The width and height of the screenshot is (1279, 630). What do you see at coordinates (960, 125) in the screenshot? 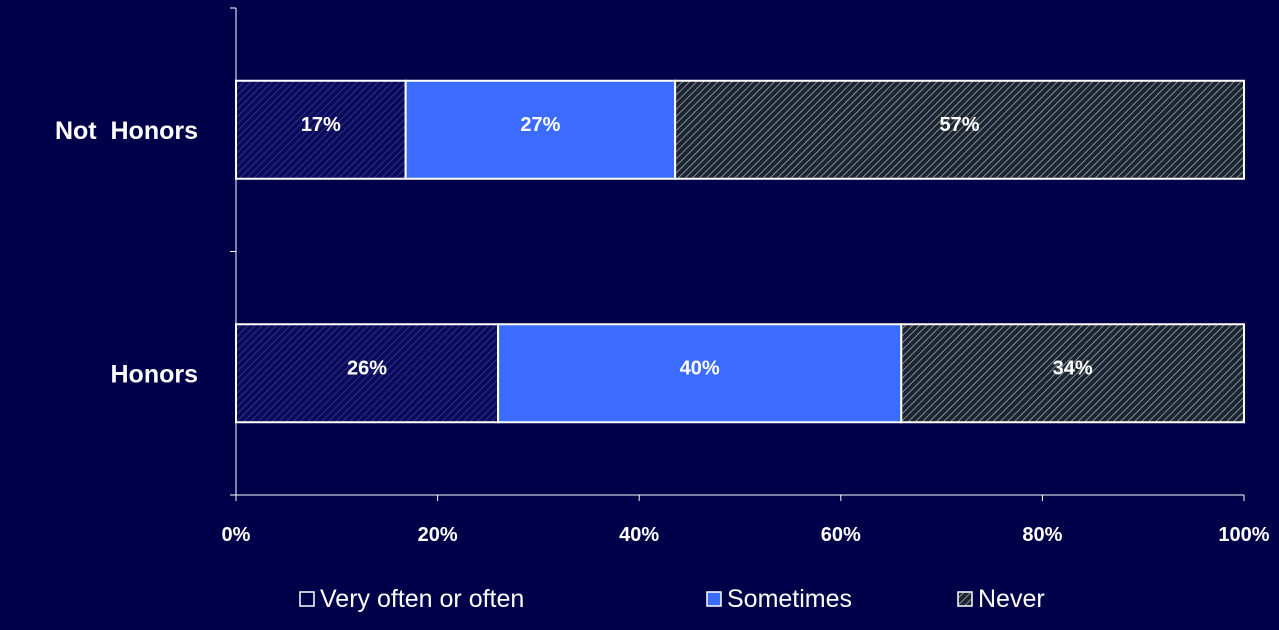
I see `data-label: 57%` at bounding box center [960, 125].